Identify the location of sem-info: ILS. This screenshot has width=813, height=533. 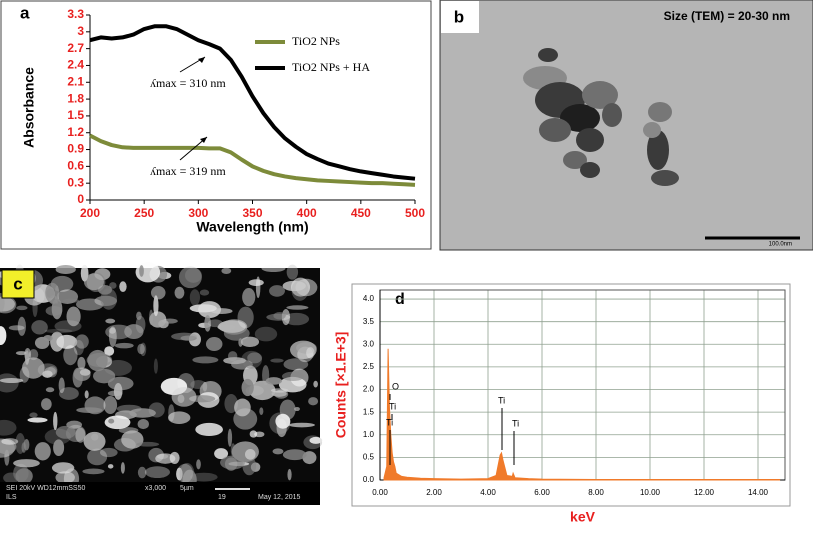
(11, 497).